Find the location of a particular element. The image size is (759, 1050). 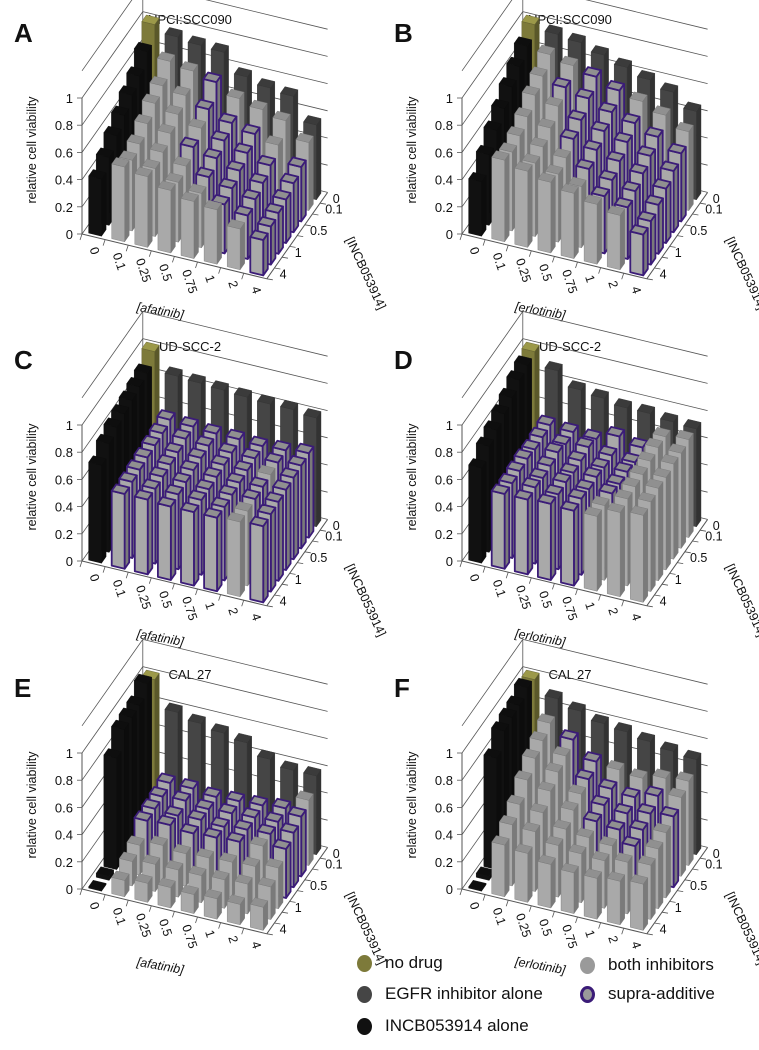

depth-tick-label: 0 is located at coordinates (336, 199).